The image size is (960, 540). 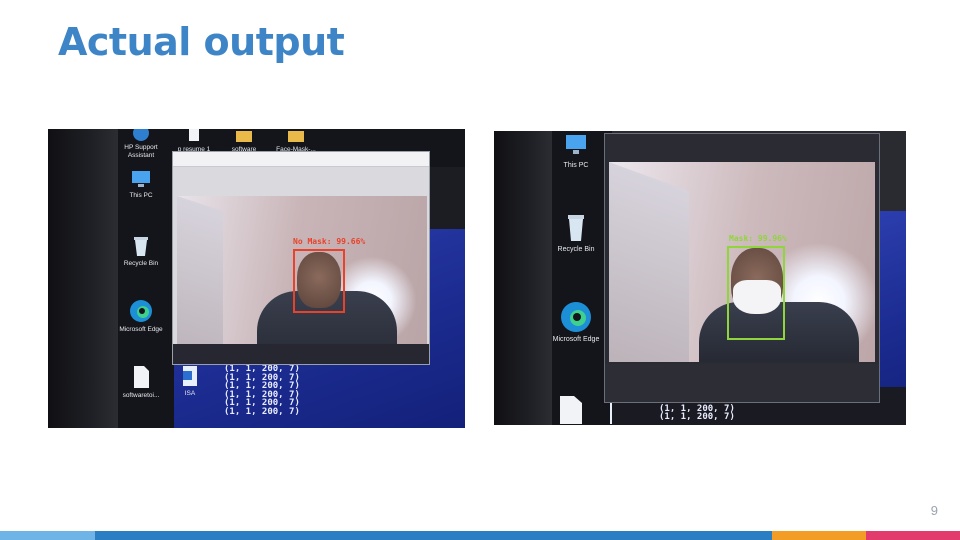 What do you see at coordinates (301, 159) in the screenshot?
I see `camera-window-titlebar` at bounding box center [301, 159].